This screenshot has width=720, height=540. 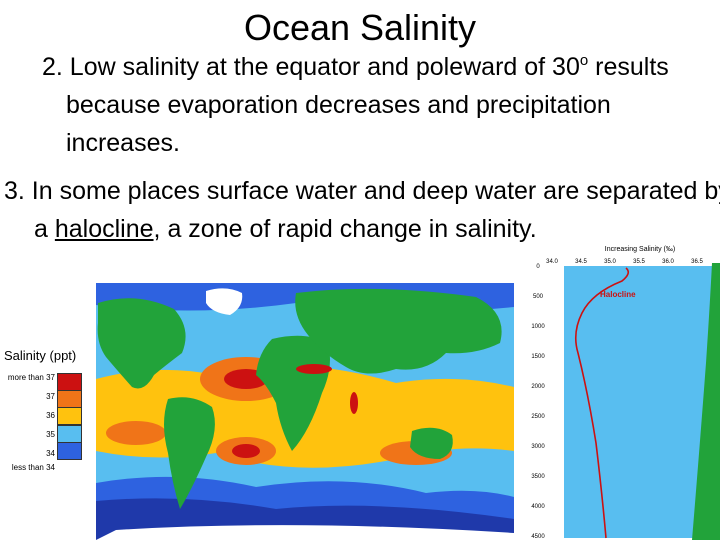 I want to click on legend-label: 36, so click(x=50, y=415).